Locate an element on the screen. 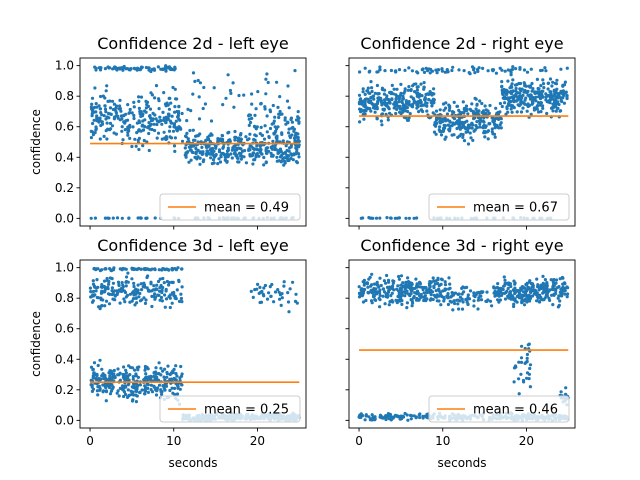 The width and height of the screenshot is (640, 480). x-tick-label: 0 is located at coordinates (359, 441).